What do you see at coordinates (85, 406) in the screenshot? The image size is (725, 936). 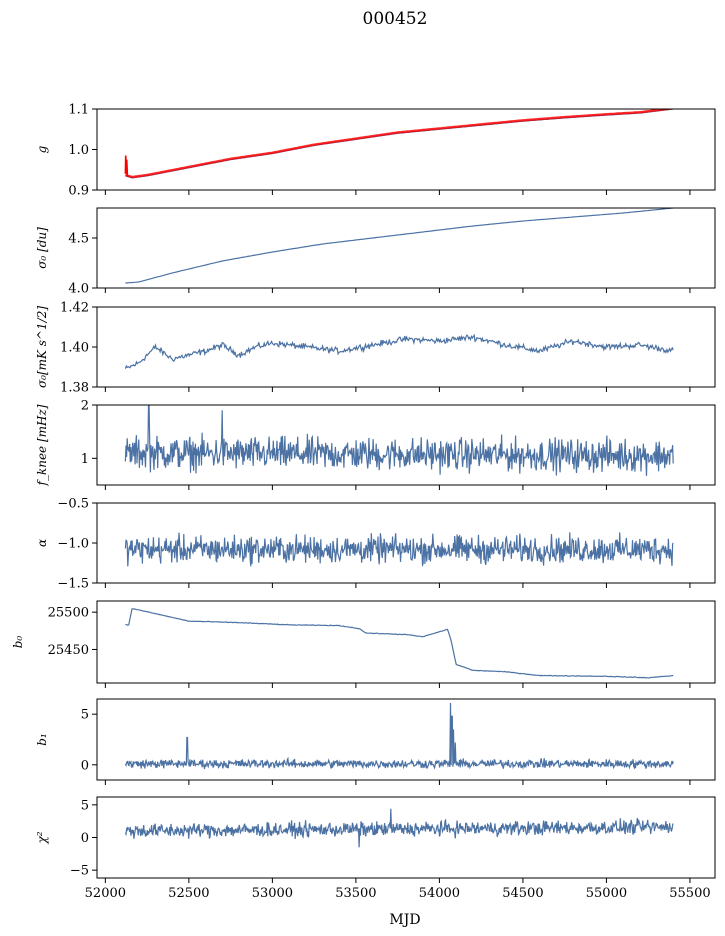 I see `y-tick-label: 2` at bounding box center [85, 406].